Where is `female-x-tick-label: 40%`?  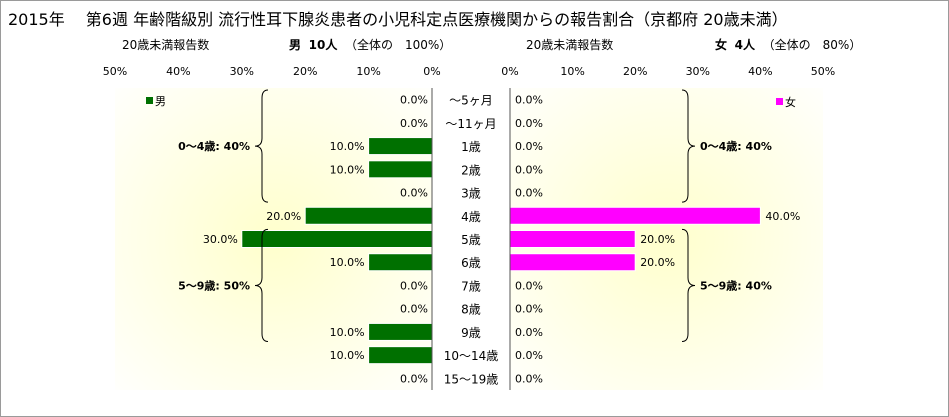 female-x-tick-label: 40% is located at coordinates (760, 71).